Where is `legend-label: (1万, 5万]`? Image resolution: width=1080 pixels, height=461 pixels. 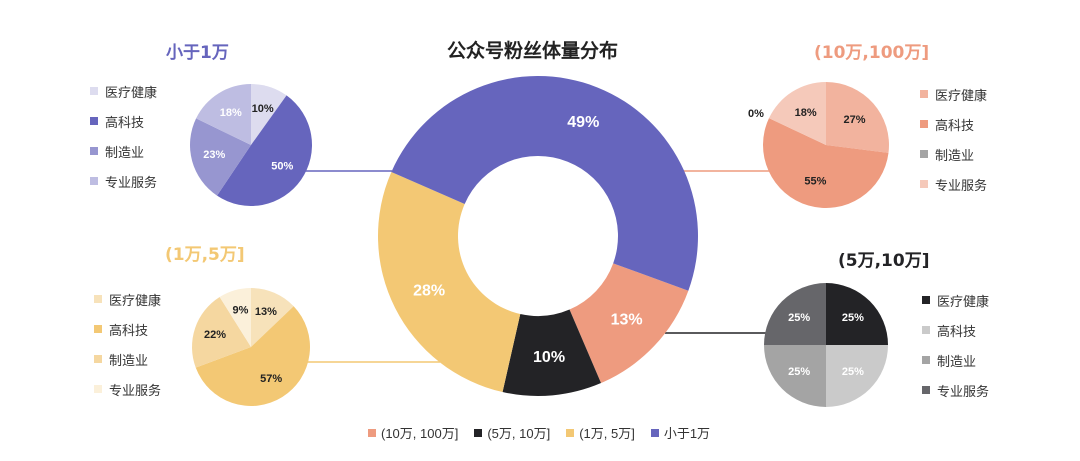
legend-label: (1万, 5万] is located at coordinates (607, 432).